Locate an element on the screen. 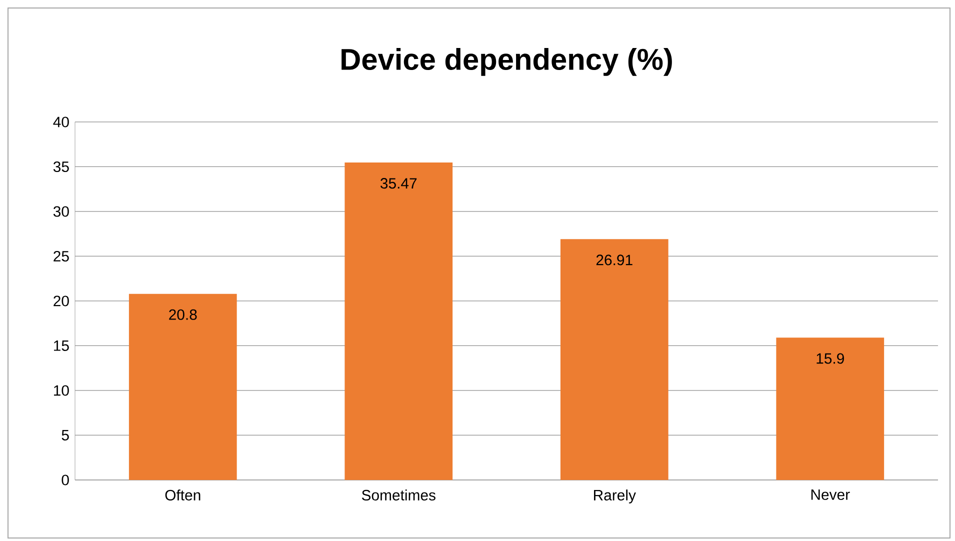  x-tick-label: Never is located at coordinates (830, 495).